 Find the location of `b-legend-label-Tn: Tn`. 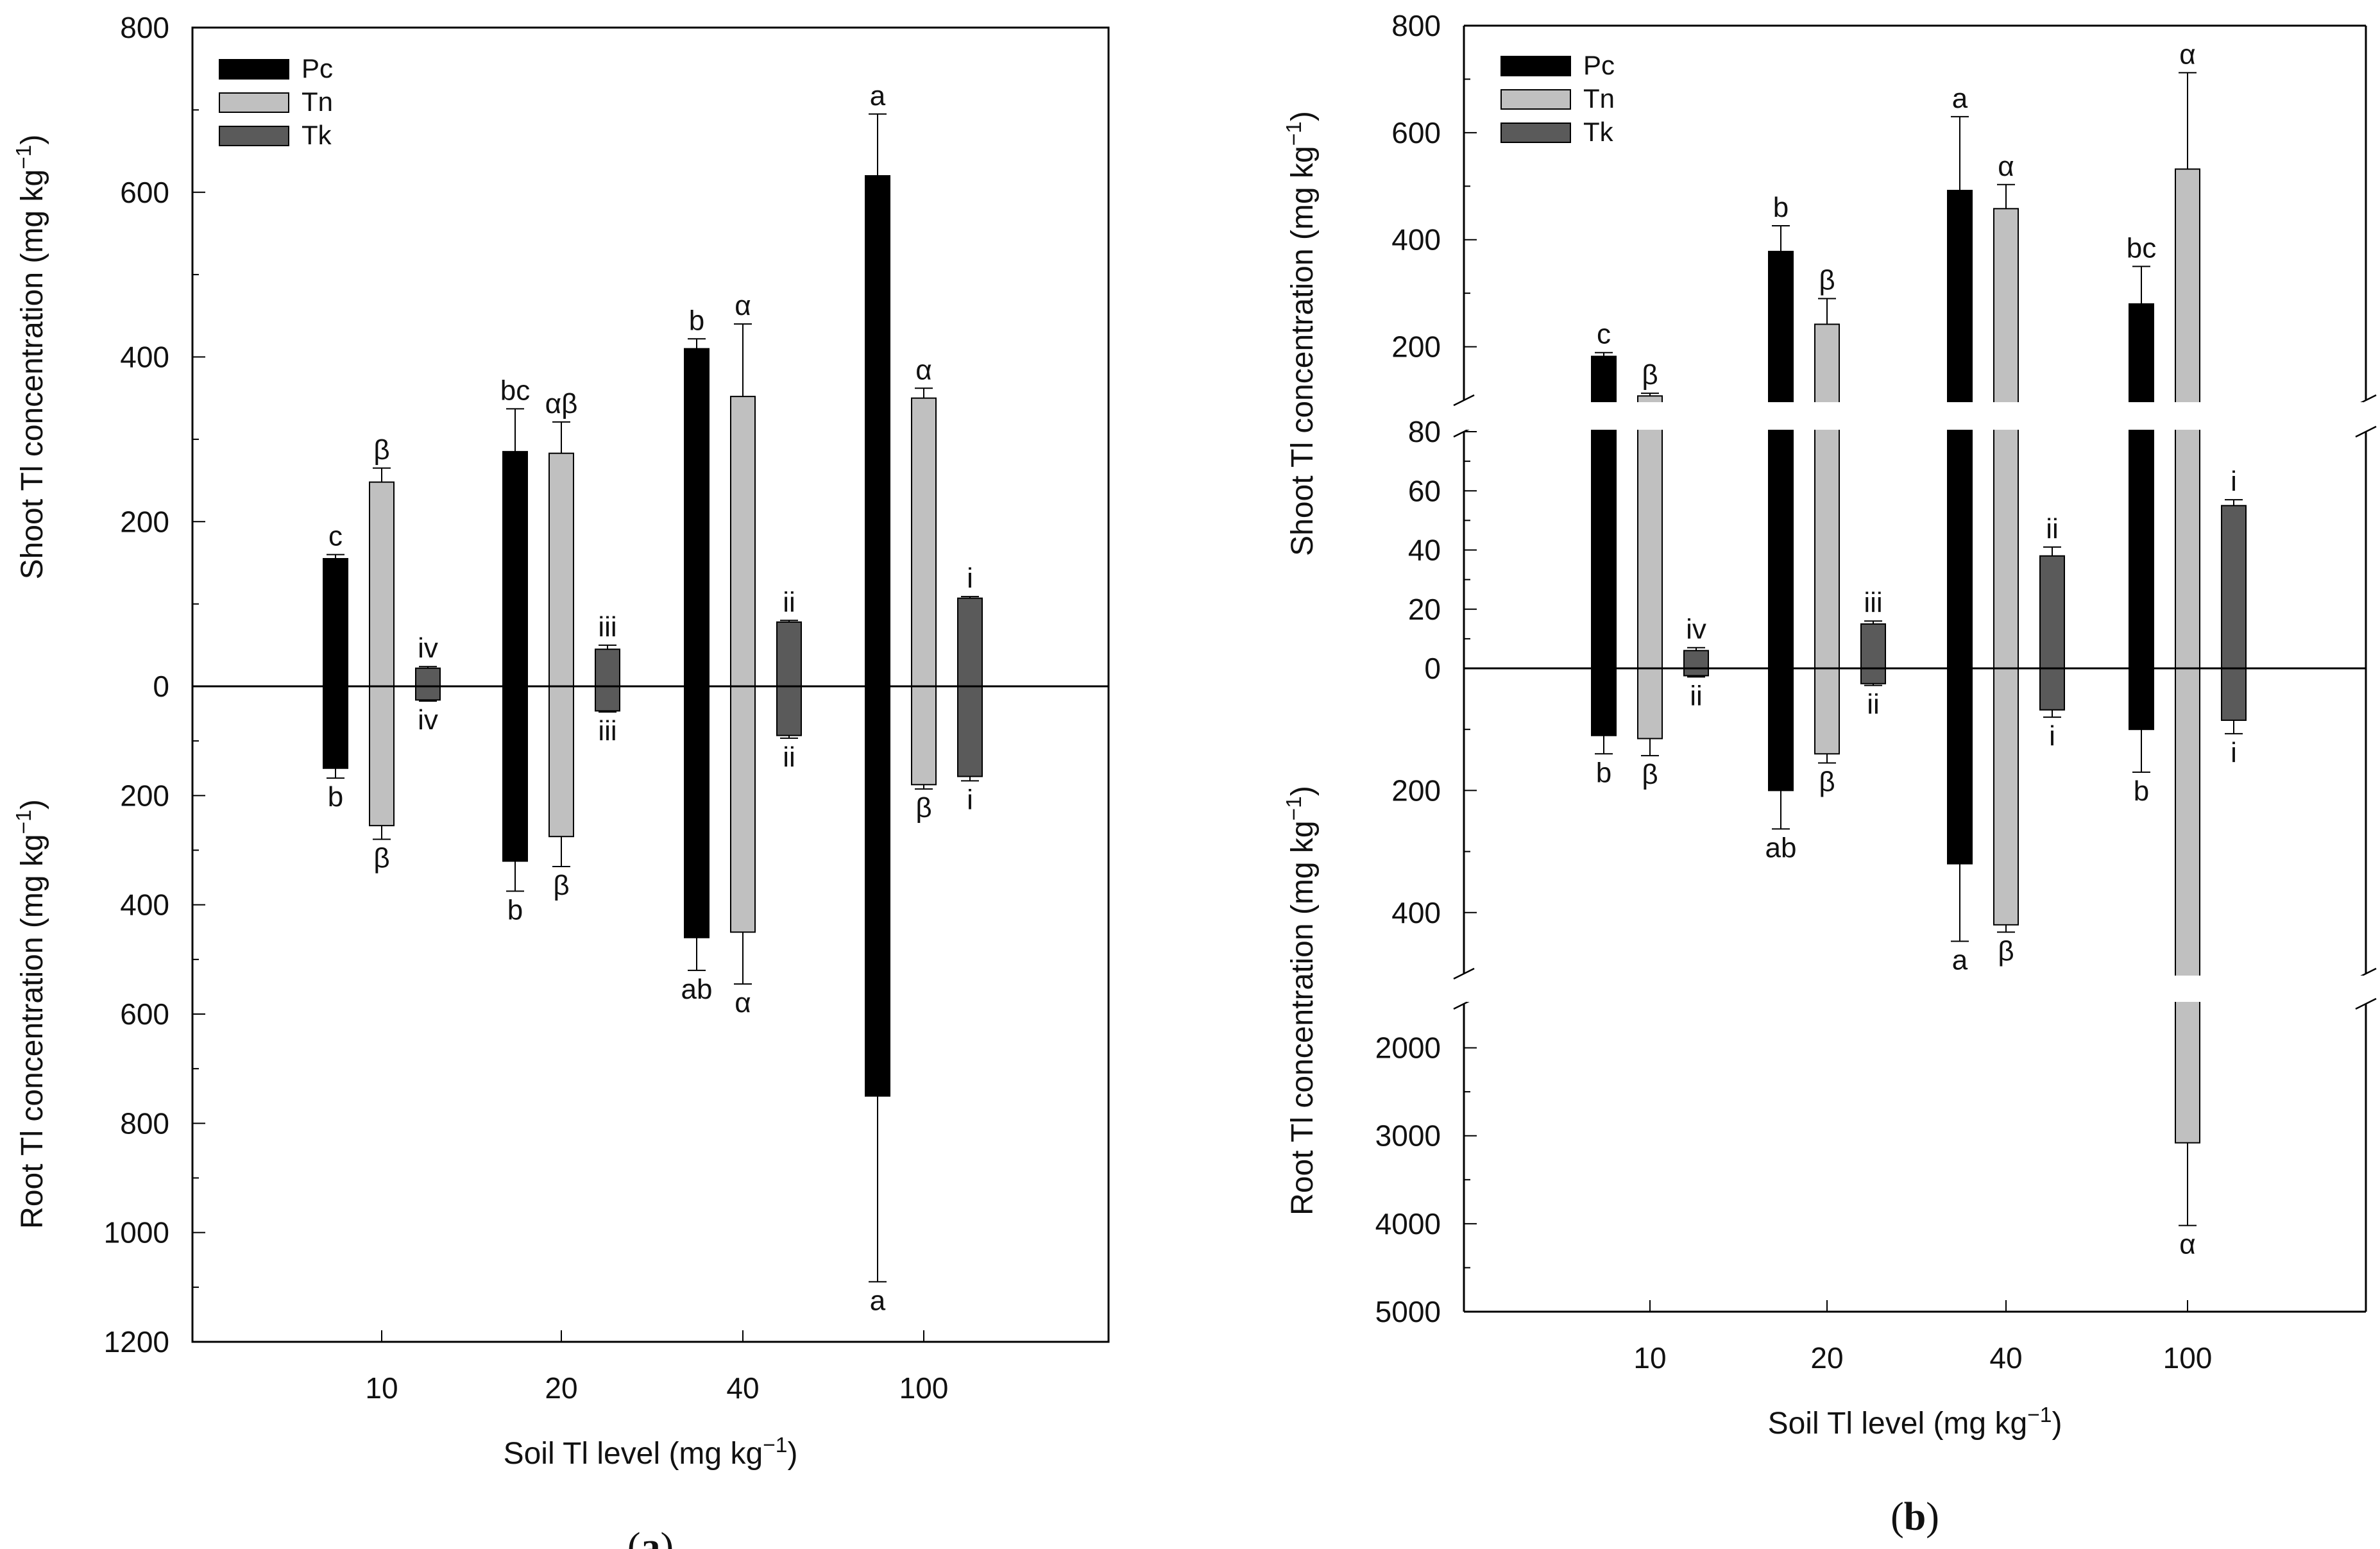

b-legend-label-Tn: Tn is located at coordinates (1599, 98).